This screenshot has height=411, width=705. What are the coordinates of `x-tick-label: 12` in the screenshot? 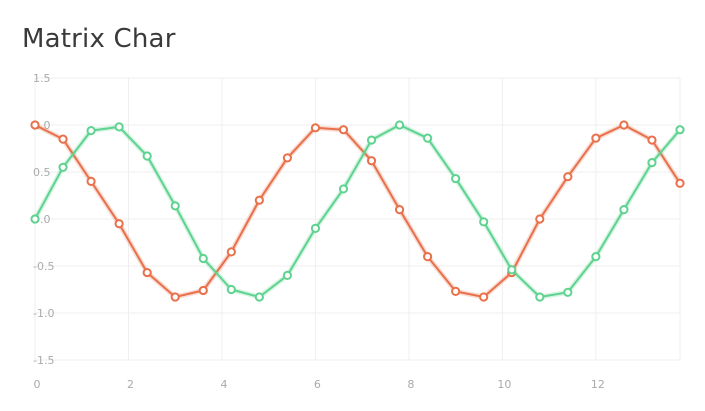 It's located at (598, 384).